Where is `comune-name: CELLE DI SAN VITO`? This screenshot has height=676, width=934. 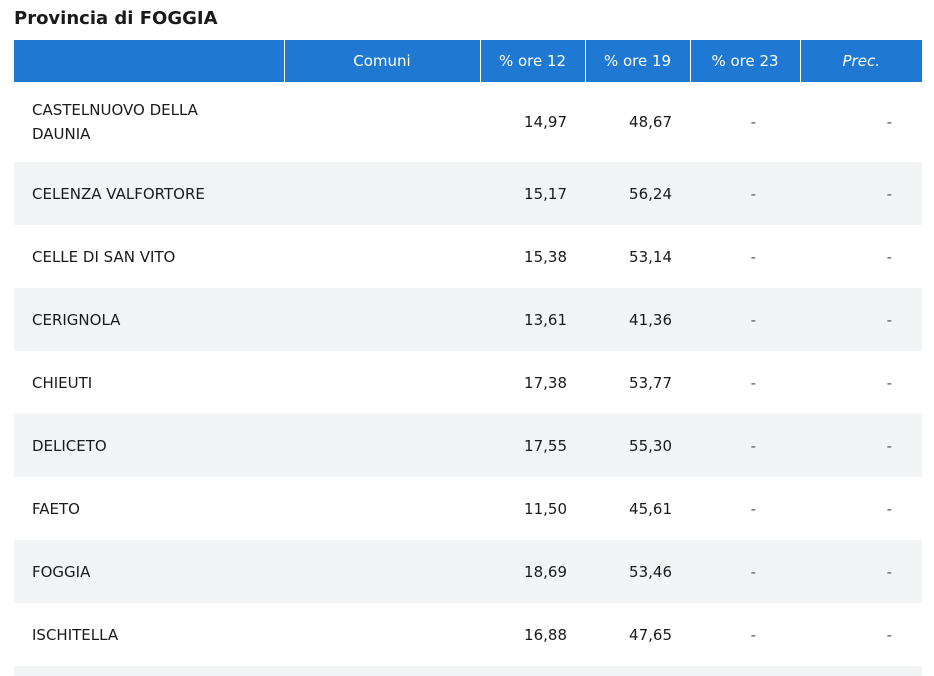
comune-name: CELLE DI SAN VITO is located at coordinates (104, 256).